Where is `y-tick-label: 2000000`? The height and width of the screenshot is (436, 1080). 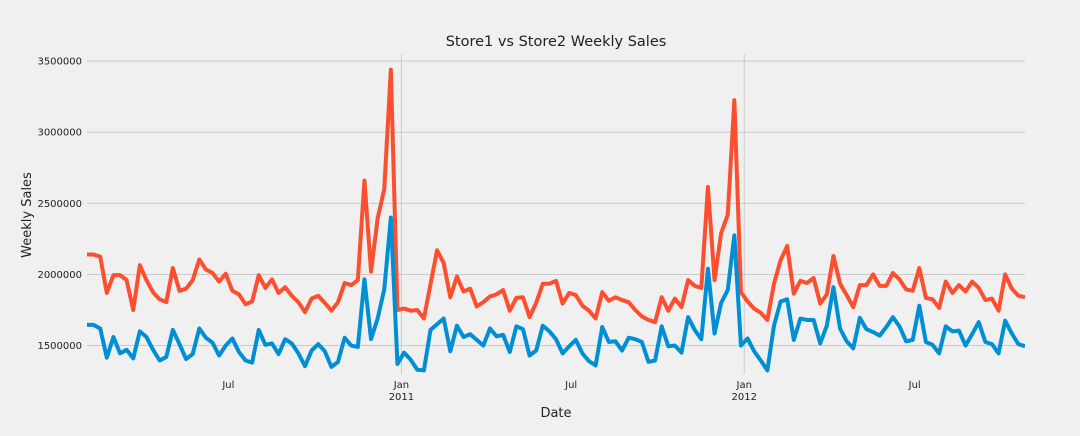 y-tick-label: 2000000 is located at coordinates (59, 275).